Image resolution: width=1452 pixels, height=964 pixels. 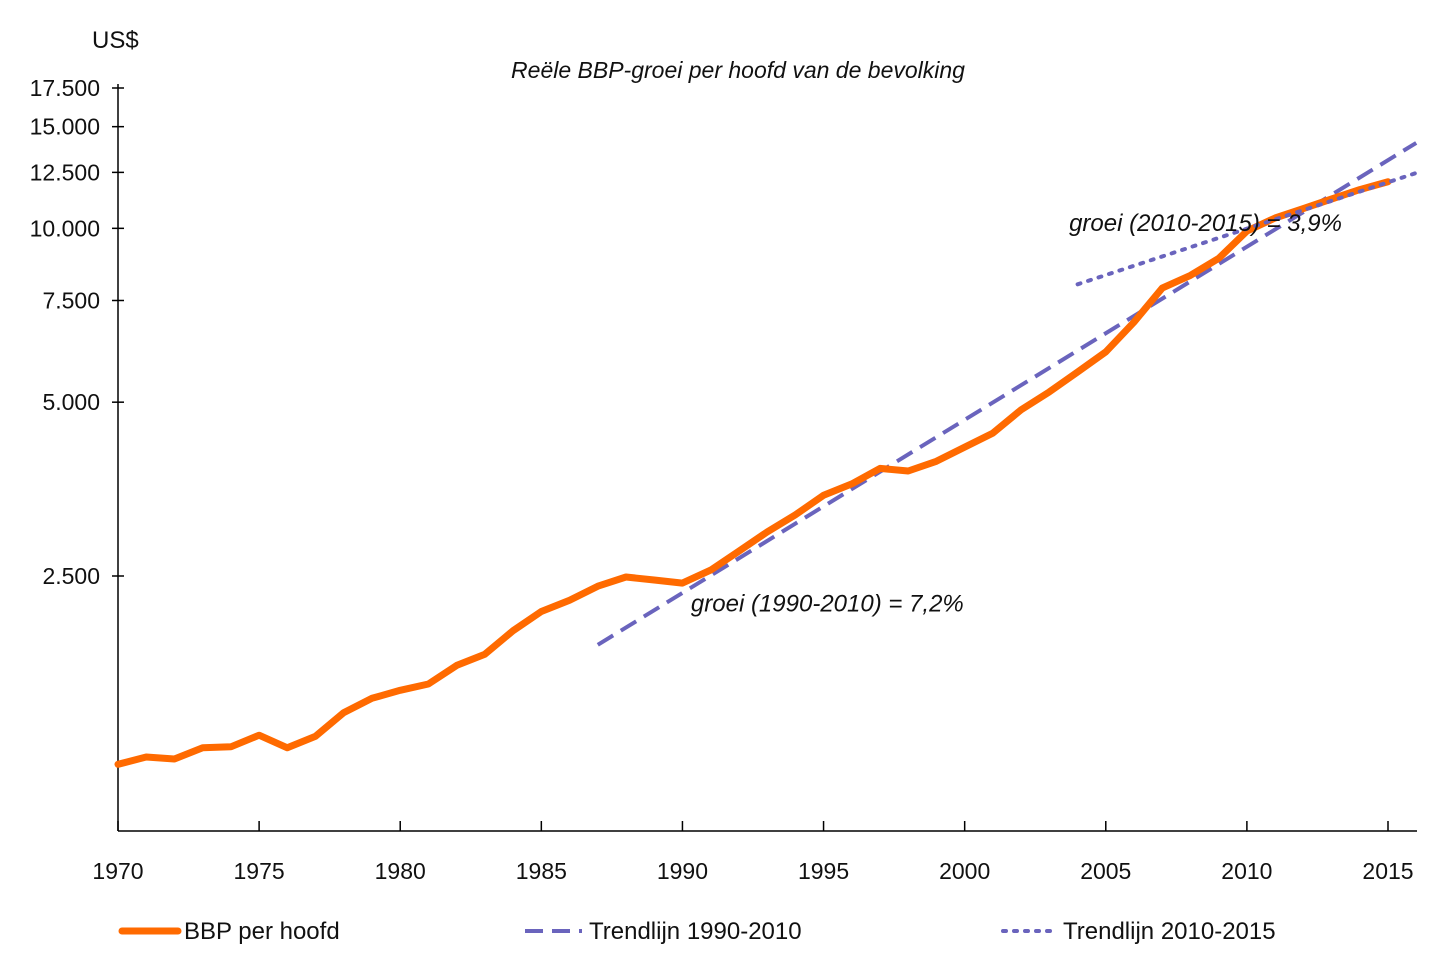 I want to click on x-tick-label: 1995, so click(x=823, y=871).